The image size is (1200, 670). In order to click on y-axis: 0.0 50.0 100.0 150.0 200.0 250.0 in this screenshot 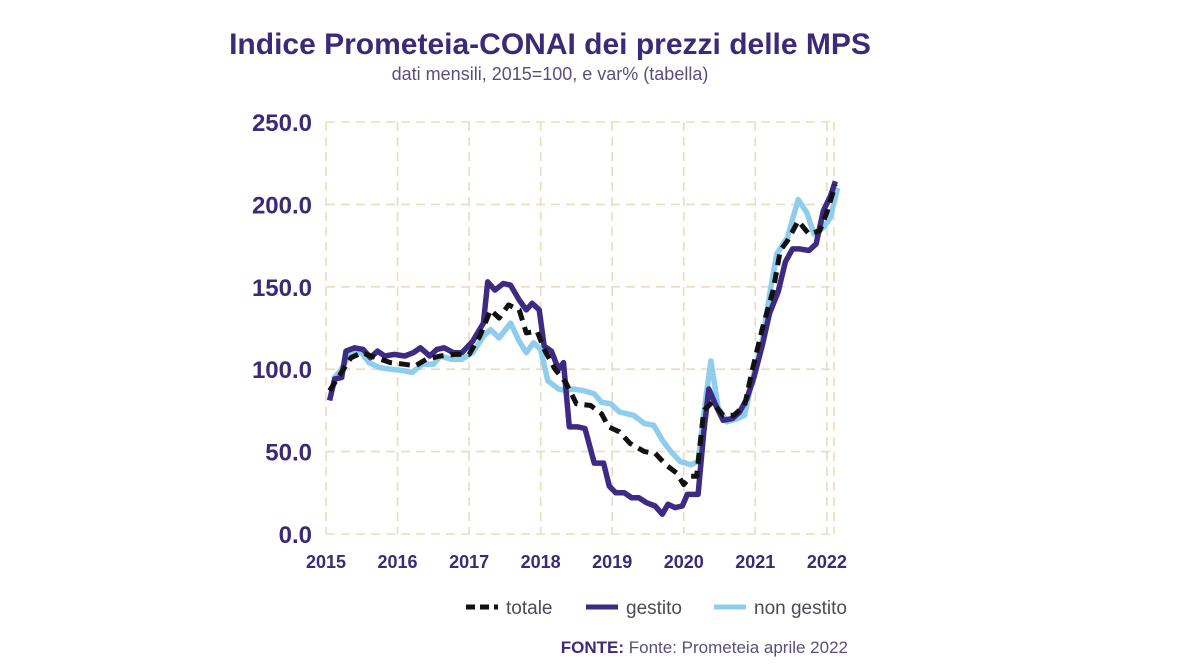, I will do `click(282, 329)`.